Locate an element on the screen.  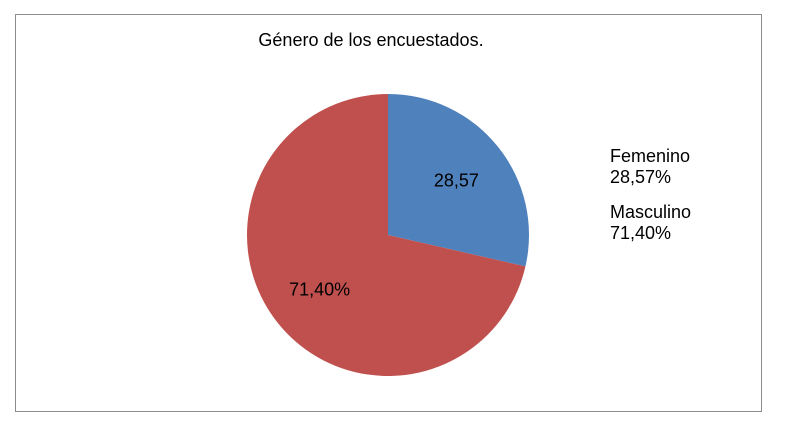
legend-value: 28,57% is located at coordinates (641, 177).